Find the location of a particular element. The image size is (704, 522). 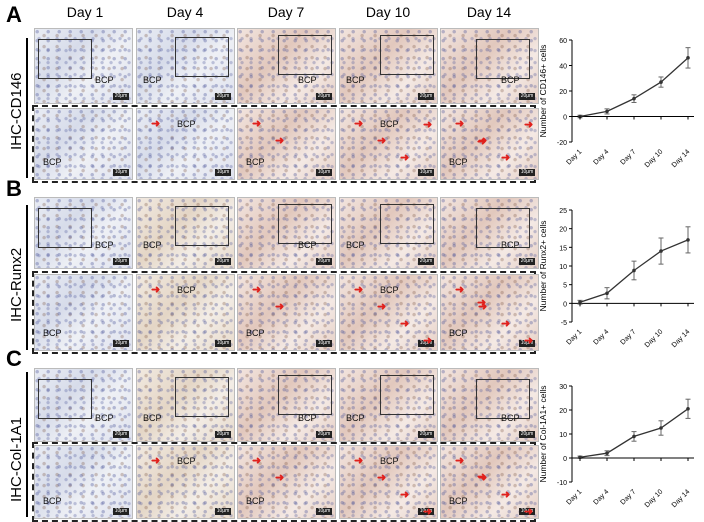

y-tick-label: -10 is located at coordinates (562, 483).